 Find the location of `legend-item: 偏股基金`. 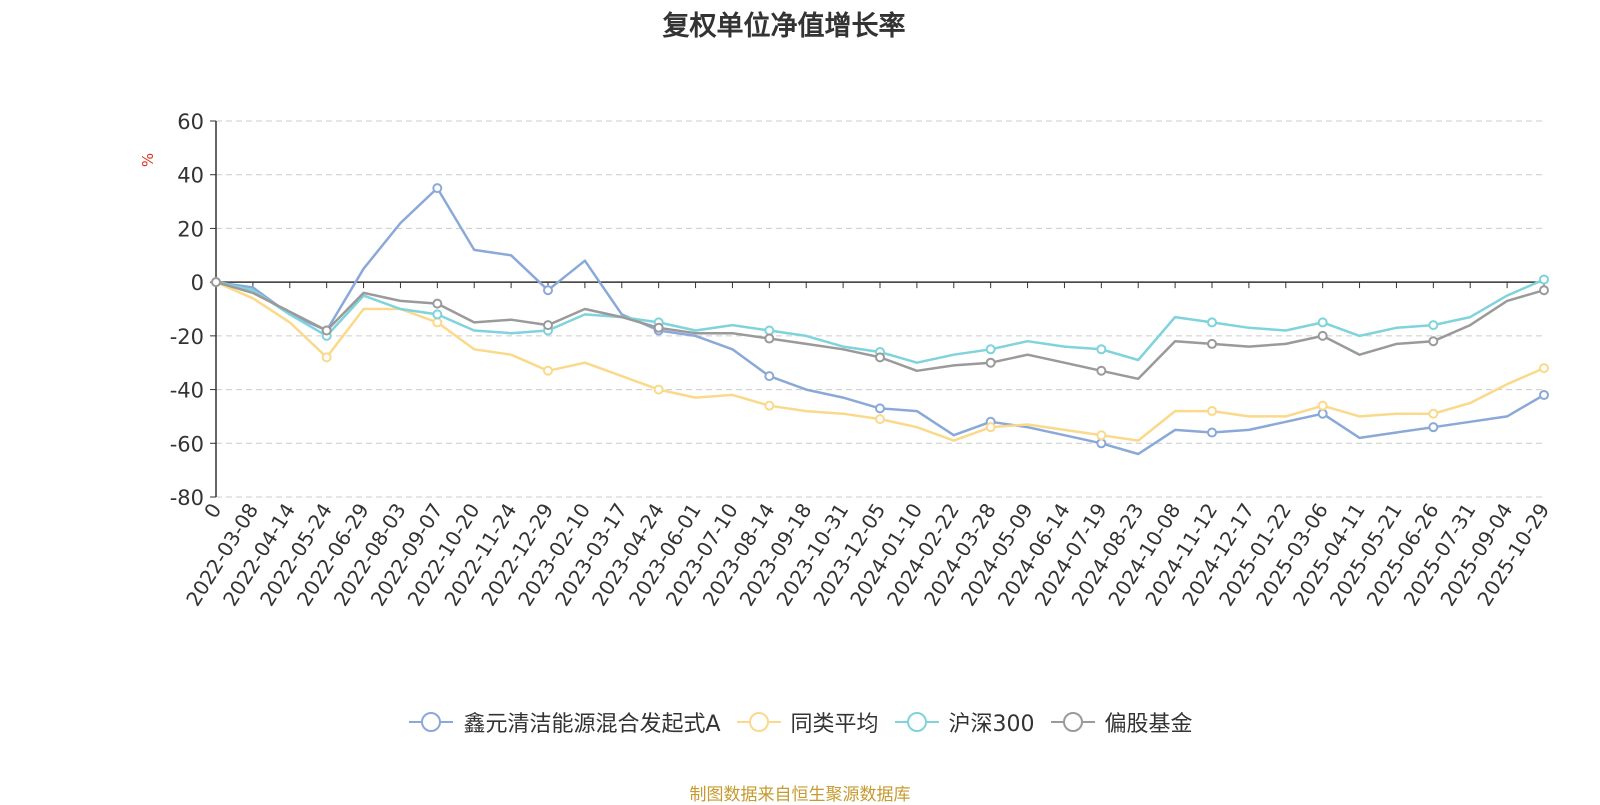

legend-item: 偏股基金 is located at coordinates (1121, 722).